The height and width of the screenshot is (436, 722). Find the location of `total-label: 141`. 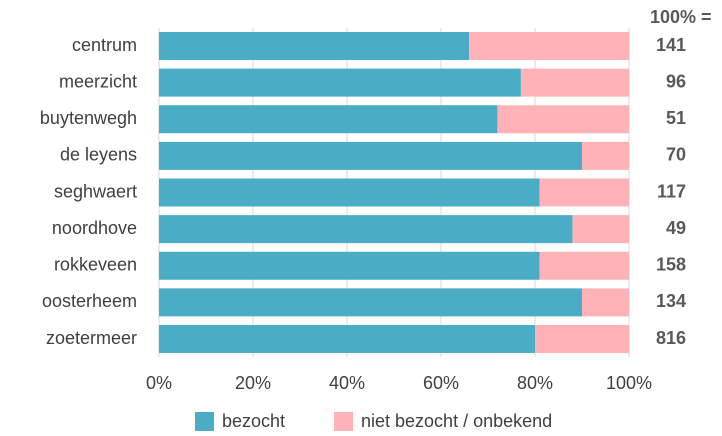

total-label: 141 is located at coordinates (671, 45).